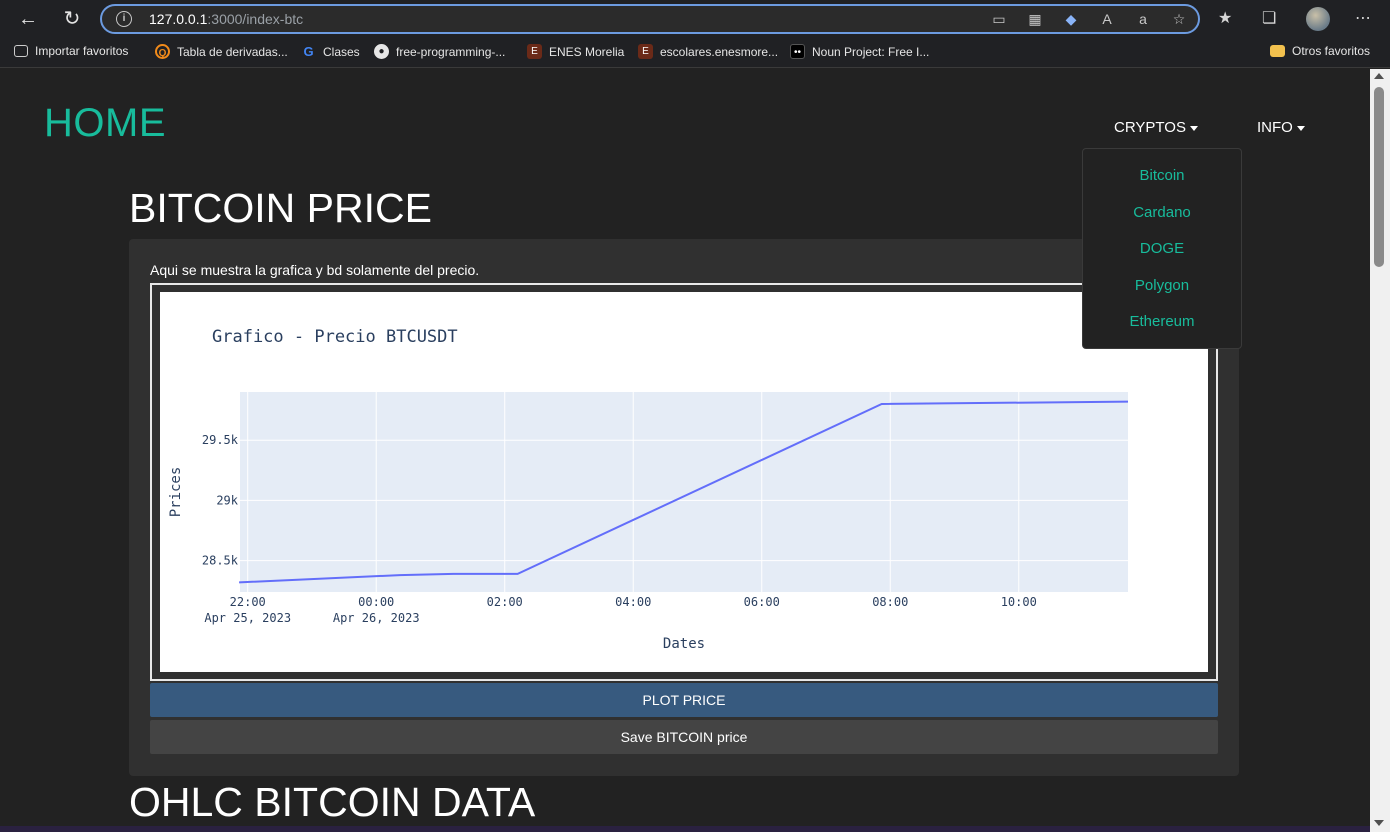 The image size is (1390, 832). I want to click on page-title: BITCOIN PRICE, so click(280, 208).